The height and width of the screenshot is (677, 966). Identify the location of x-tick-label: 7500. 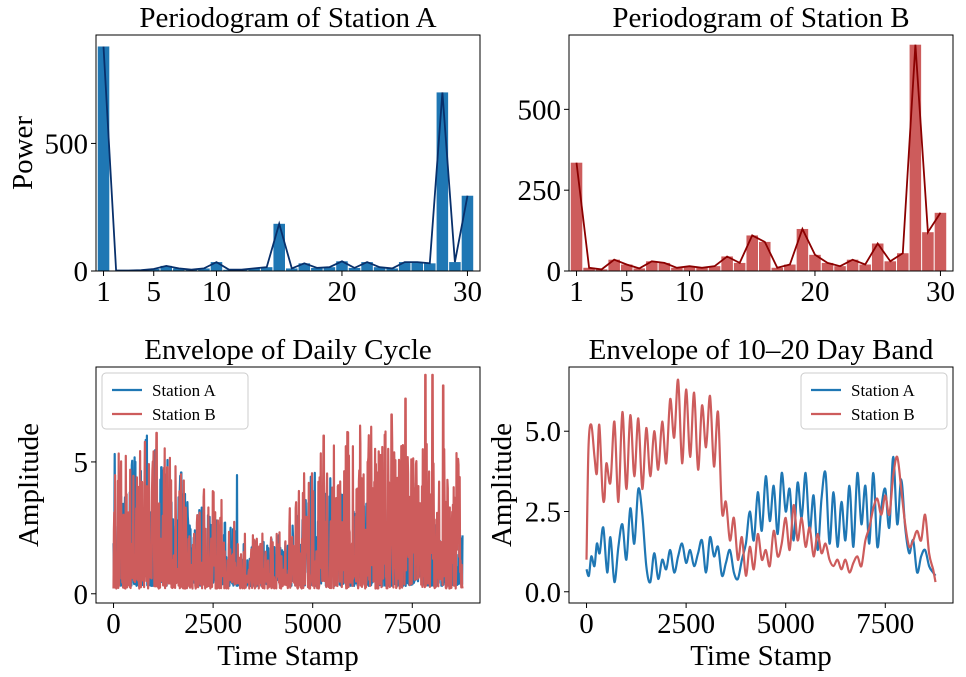
(885, 624).